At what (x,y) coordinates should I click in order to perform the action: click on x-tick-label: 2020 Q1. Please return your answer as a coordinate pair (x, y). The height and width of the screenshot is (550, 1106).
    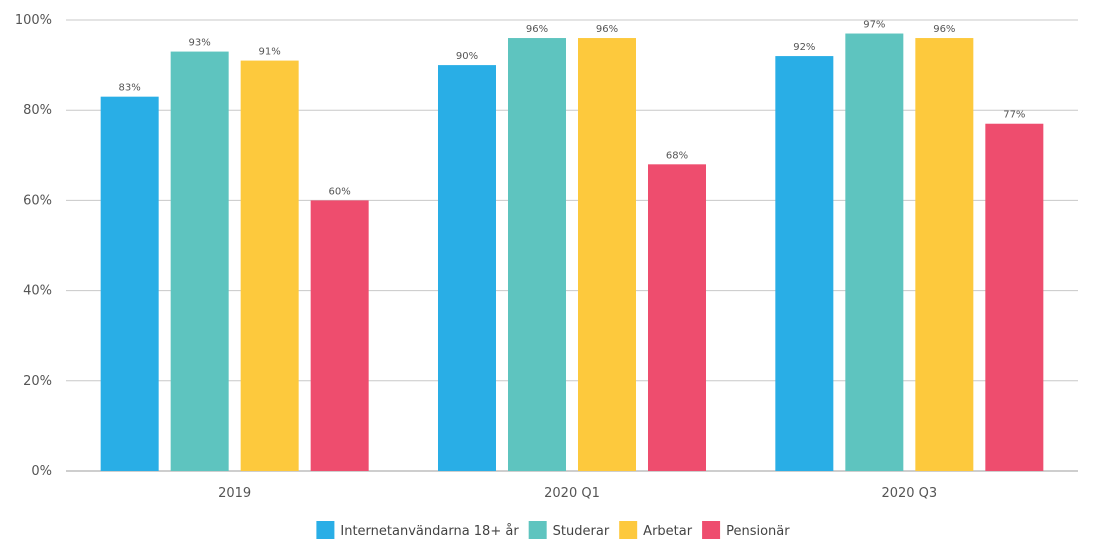
    Looking at the image, I should click on (572, 493).